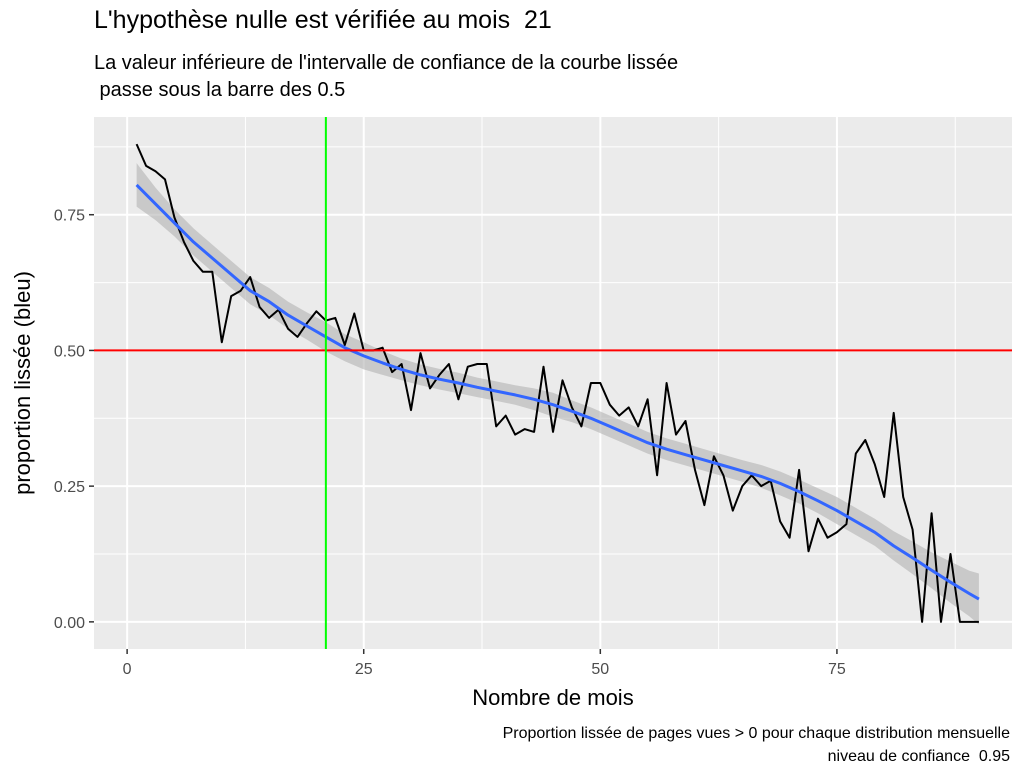 Image resolution: width=1024 pixels, height=781 pixels. I want to click on x-tick-label: 50, so click(600, 669).